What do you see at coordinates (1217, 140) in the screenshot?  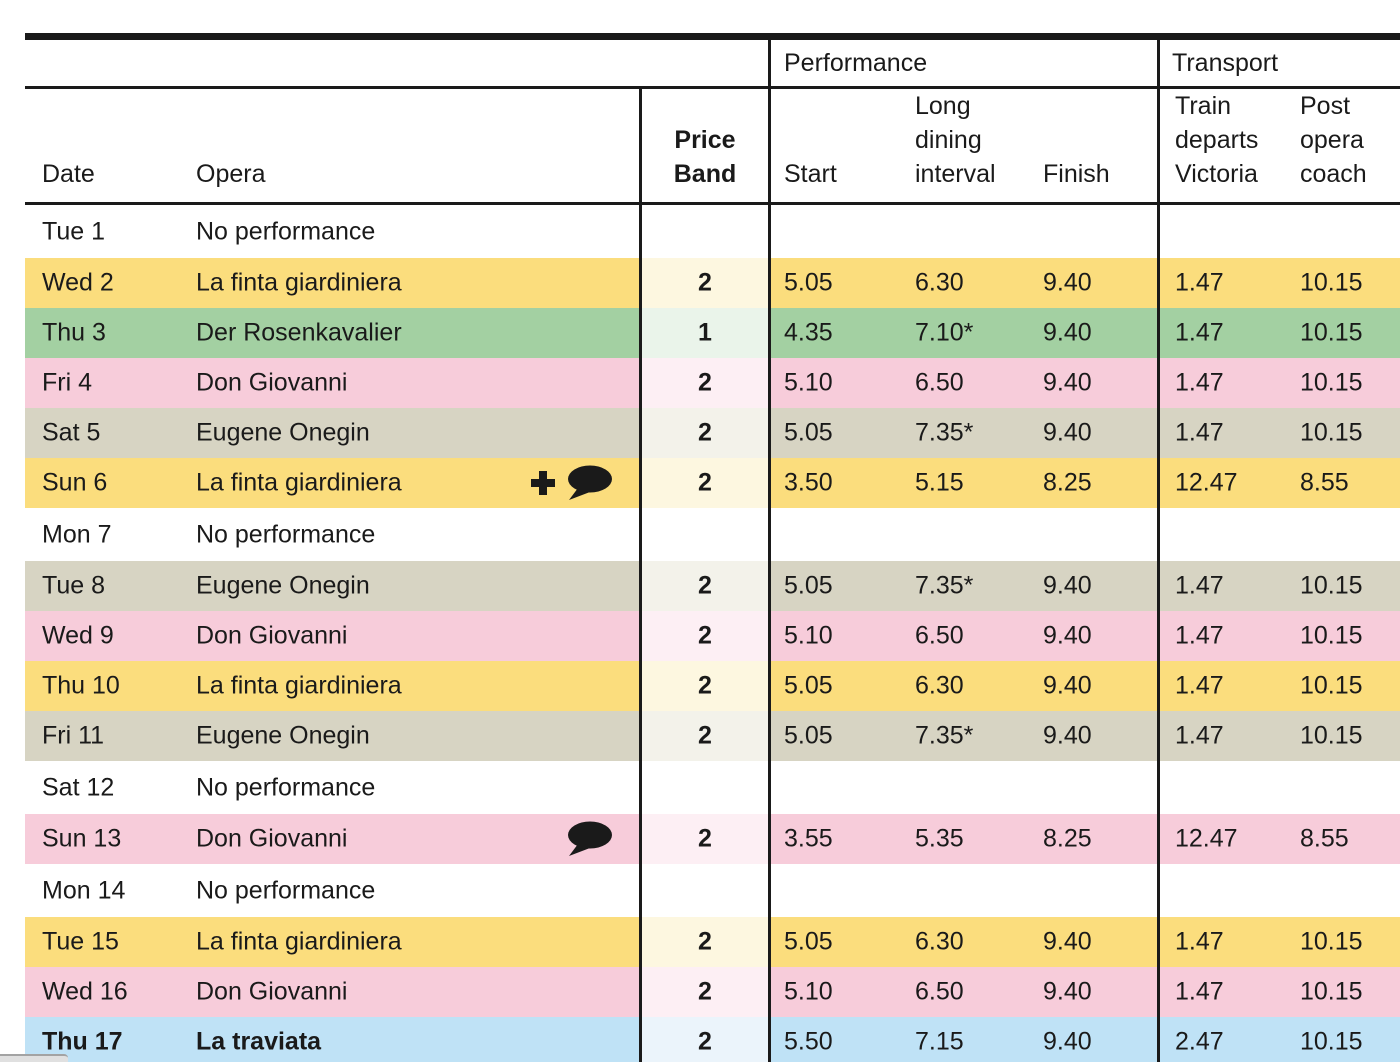 I see `train-column-header: Train departs Victoria` at bounding box center [1217, 140].